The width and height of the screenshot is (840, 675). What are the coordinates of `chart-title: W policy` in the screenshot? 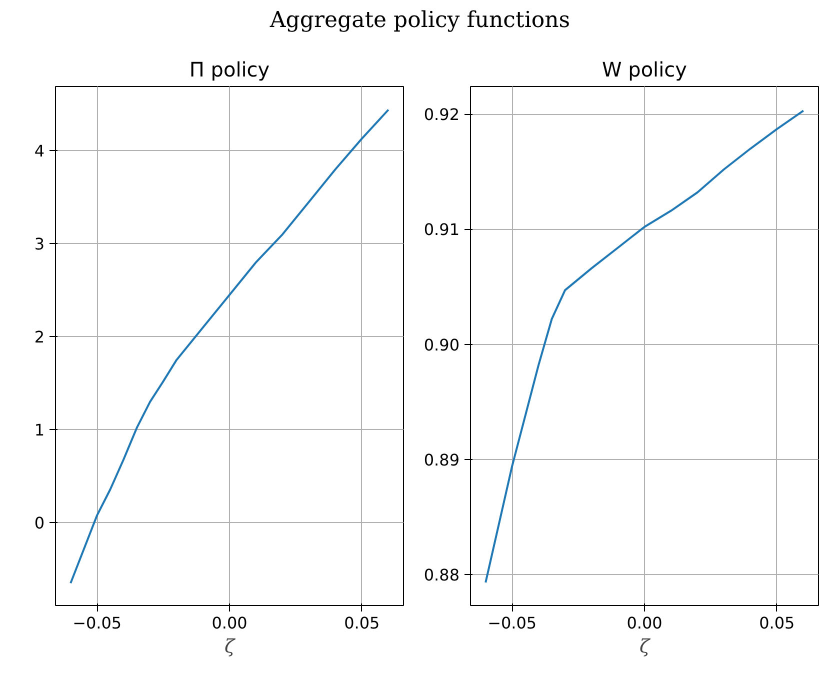 It's located at (645, 70).